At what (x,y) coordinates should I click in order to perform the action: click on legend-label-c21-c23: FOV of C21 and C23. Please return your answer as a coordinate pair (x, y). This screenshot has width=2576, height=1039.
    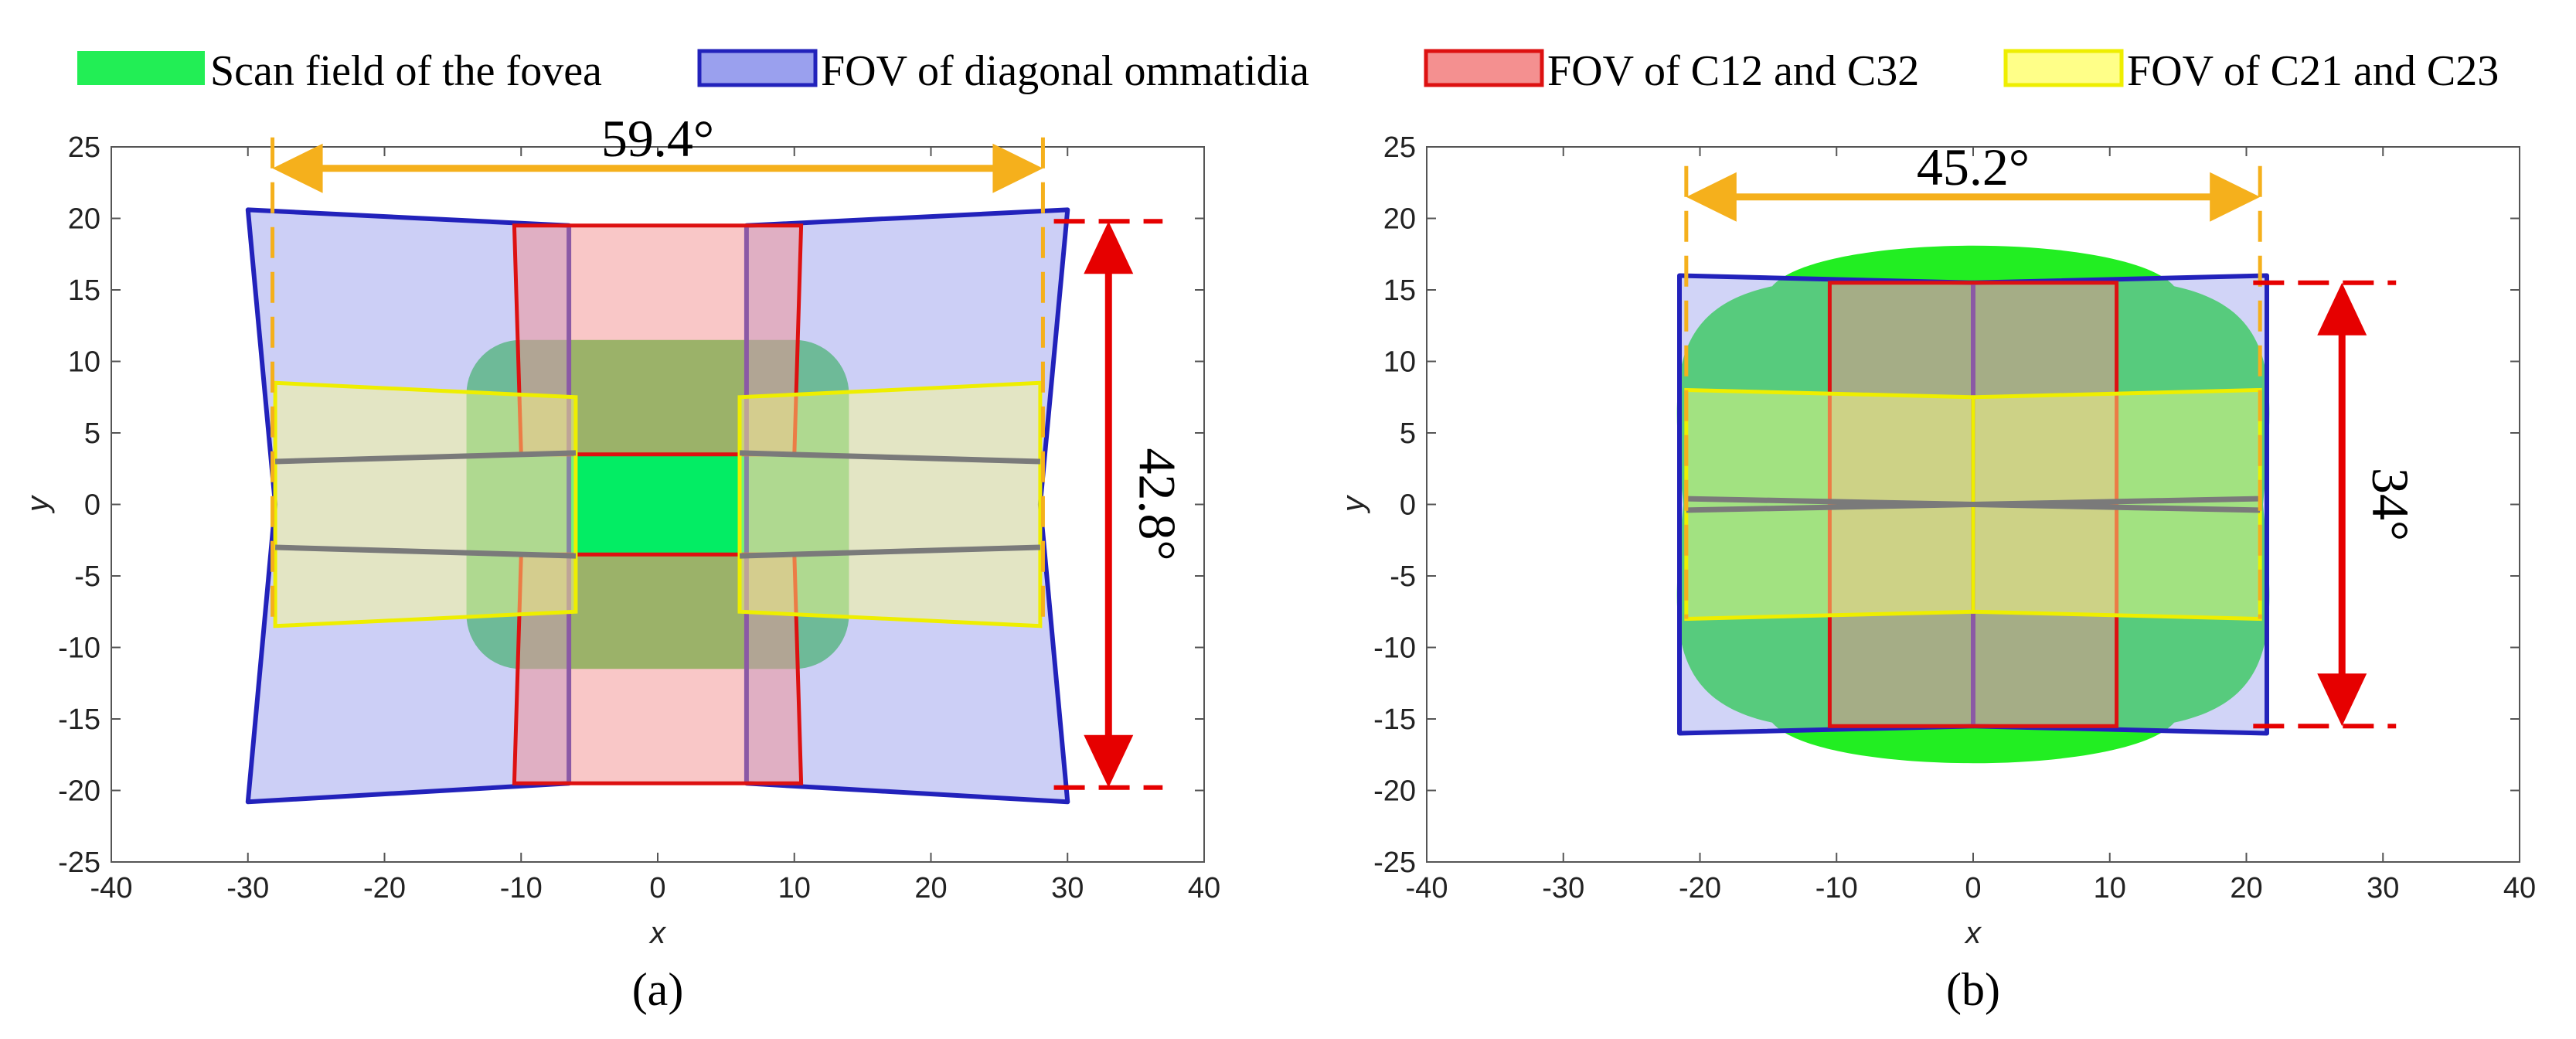
    Looking at the image, I should click on (2313, 71).